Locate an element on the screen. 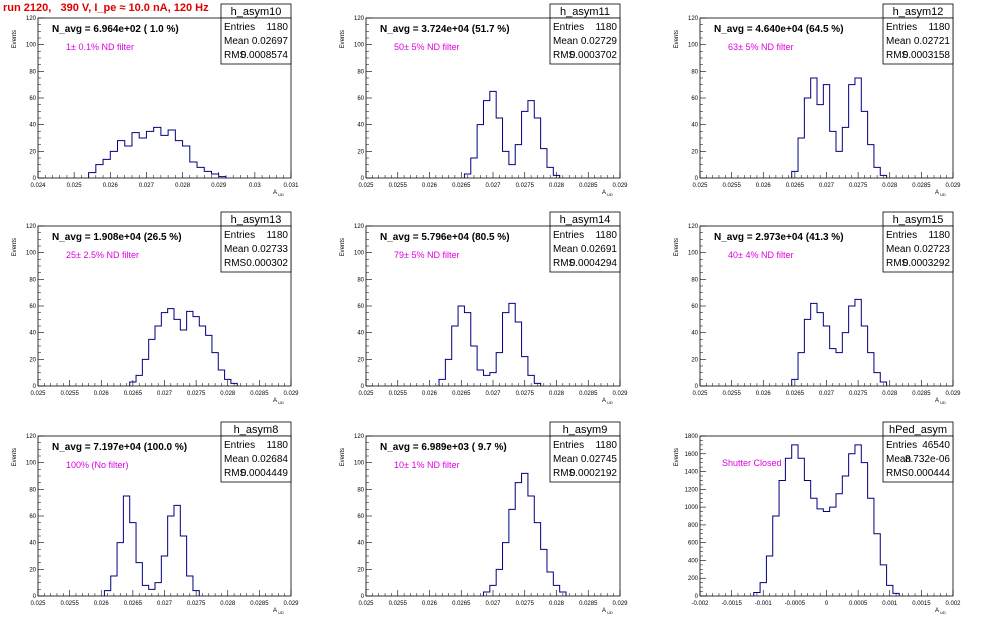 The height and width of the screenshot is (622, 996). stats-title: h_asym11 is located at coordinates (585, 12).